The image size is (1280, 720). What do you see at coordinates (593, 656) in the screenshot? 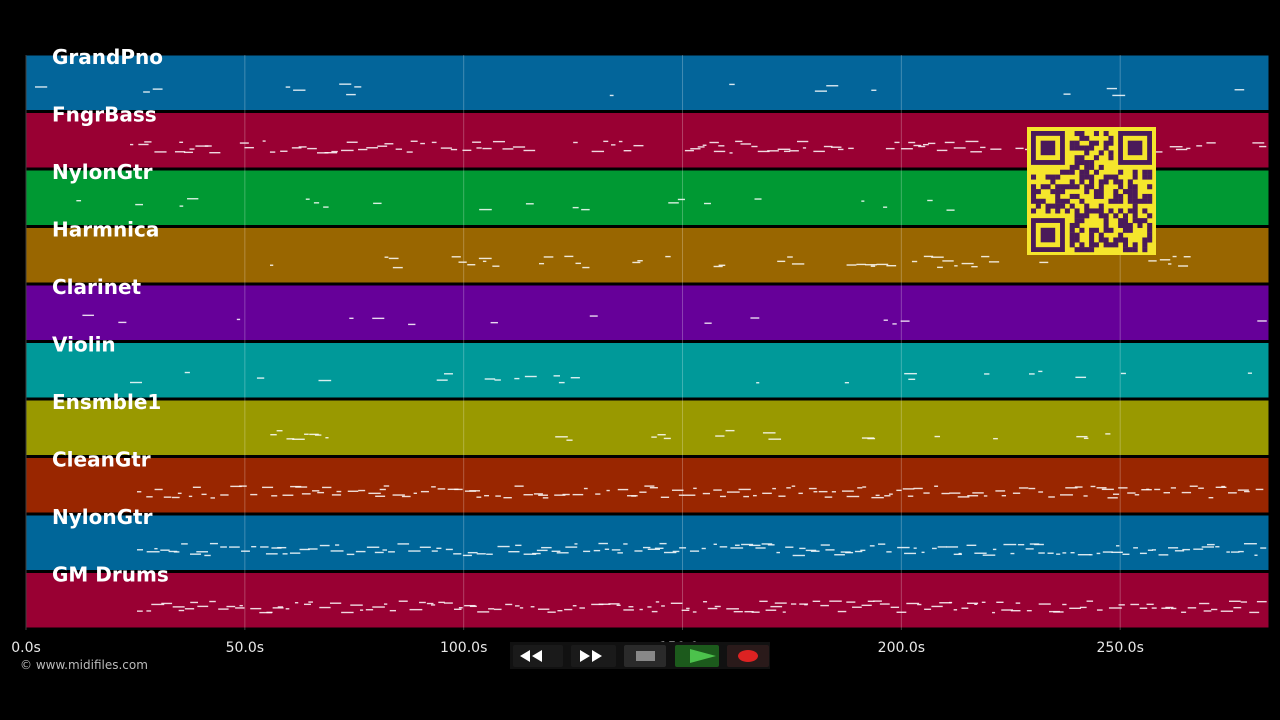
I see `forward-button` at bounding box center [593, 656].